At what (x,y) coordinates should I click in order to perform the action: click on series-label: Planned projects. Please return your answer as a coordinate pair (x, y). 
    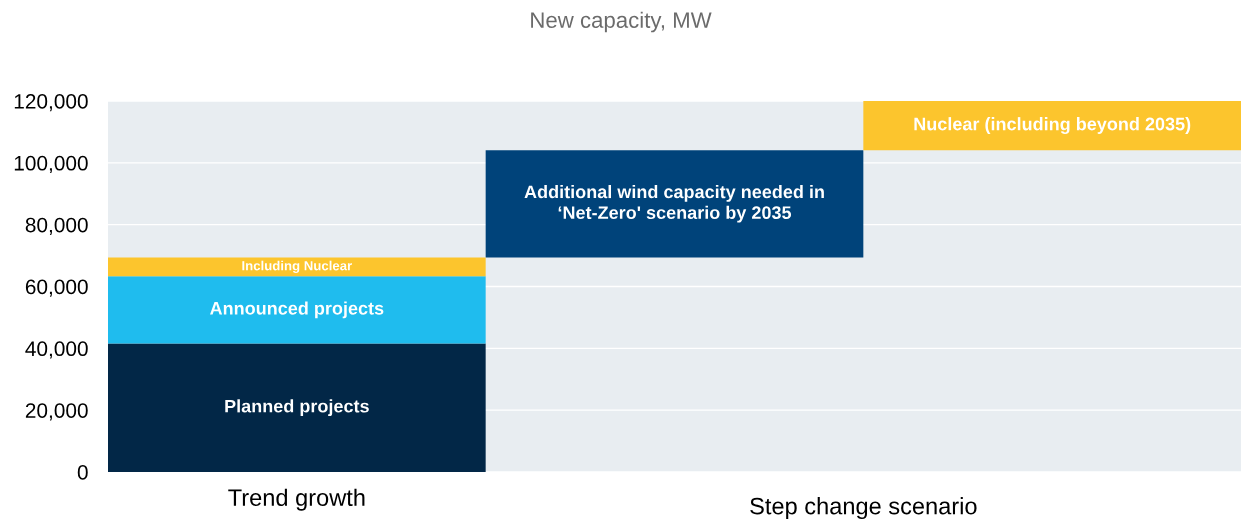
    Looking at the image, I should click on (297, 408).